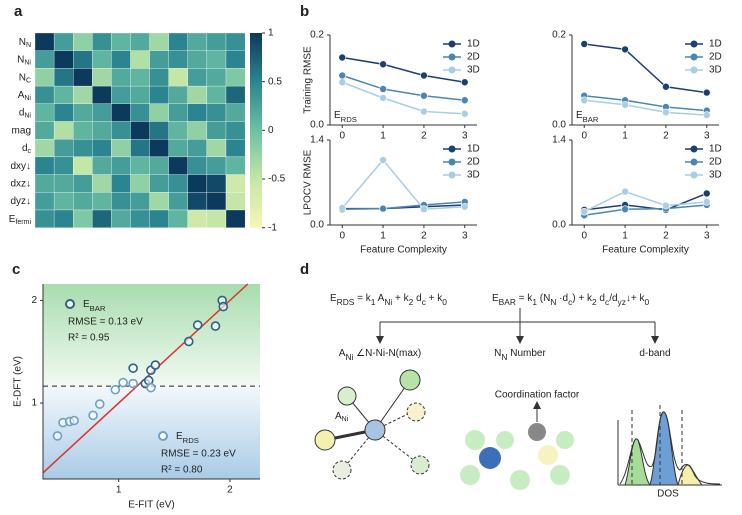 The image size is (742, 515). What do you see at coordinates (16, 269) in the screenshot?
I see `panel-label: c` at bounding box center [16, 269].